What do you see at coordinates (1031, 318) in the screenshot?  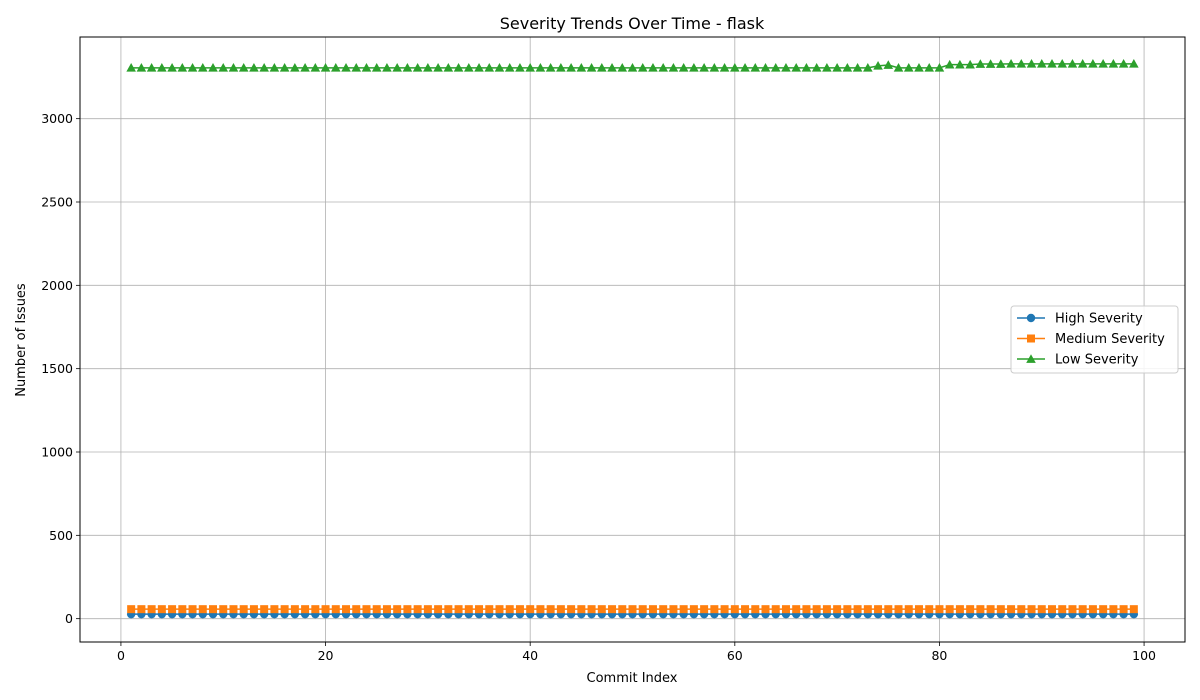 I see `high-severity-legend-marker` at bounding box center [1031, 318].